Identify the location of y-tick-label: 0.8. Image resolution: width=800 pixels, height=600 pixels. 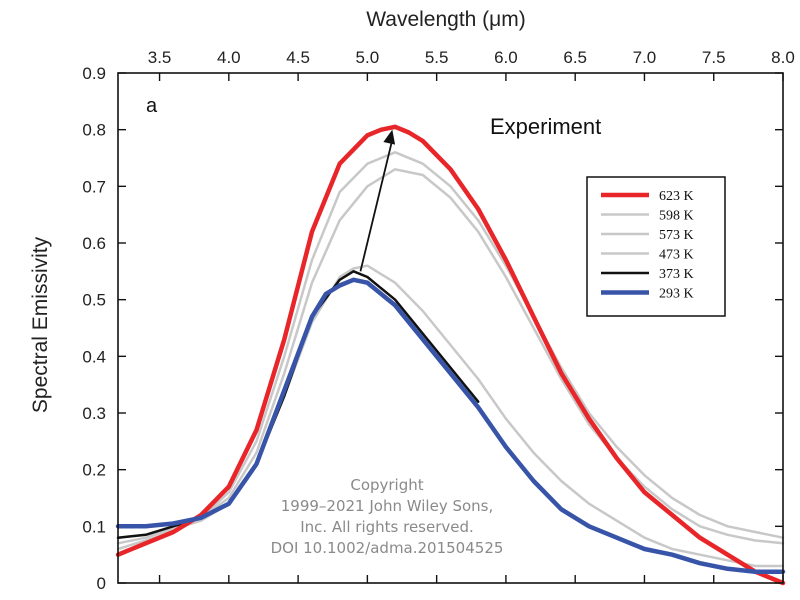
(94, 130).